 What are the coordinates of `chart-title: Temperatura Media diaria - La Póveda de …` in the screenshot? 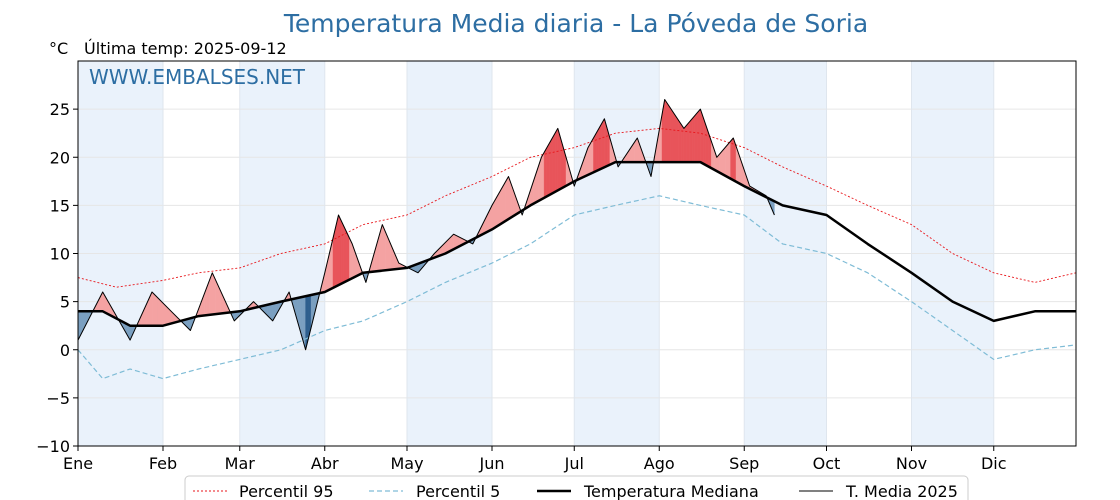 It's located at (575, 23).